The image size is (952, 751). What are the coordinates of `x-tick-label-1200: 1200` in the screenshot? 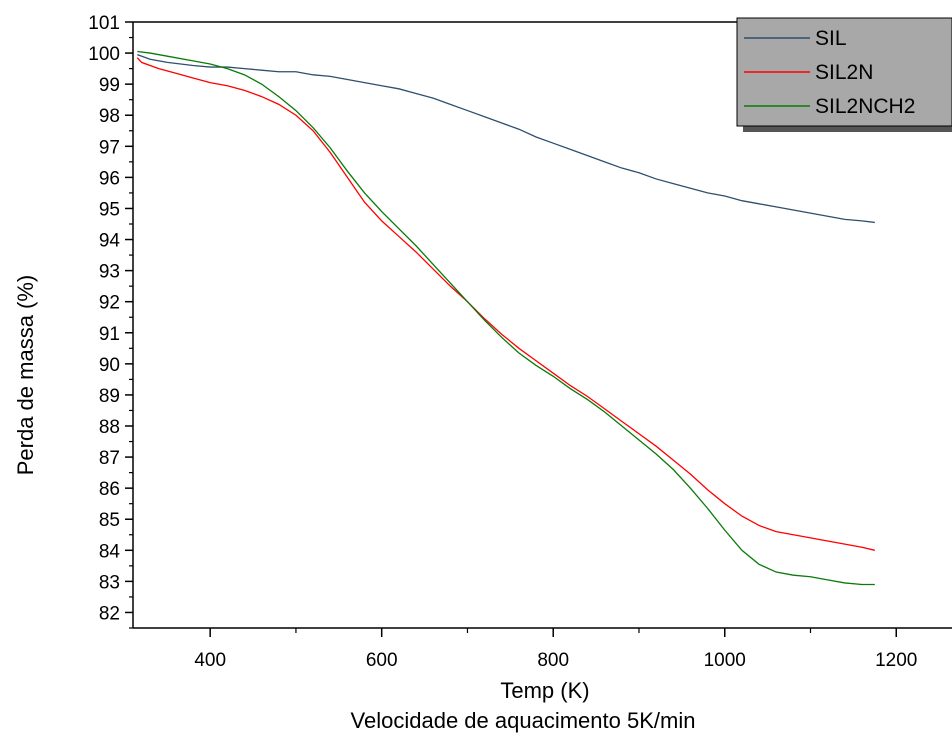 It's located at (896, 660).